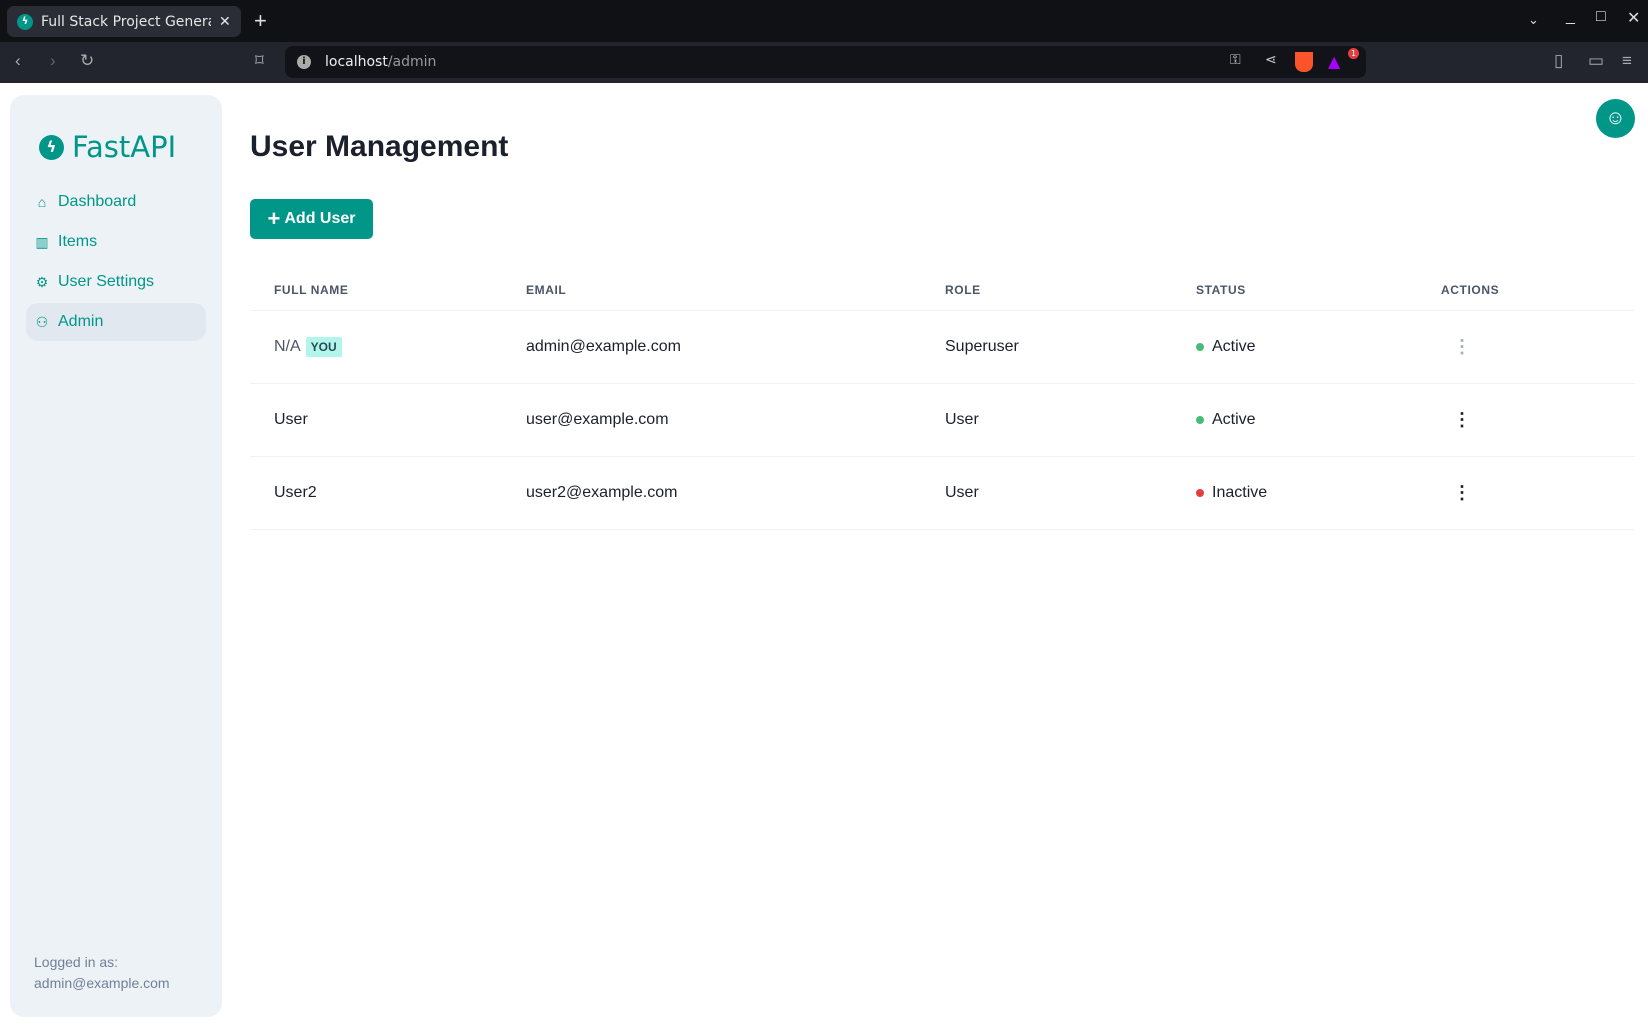 Image resolution: width=1648 pixels, height=1025 pixels. Describe the element at coordinates (1470, 290) in the screenshot. I see `column-header-actions: ACTIONS` at that location.